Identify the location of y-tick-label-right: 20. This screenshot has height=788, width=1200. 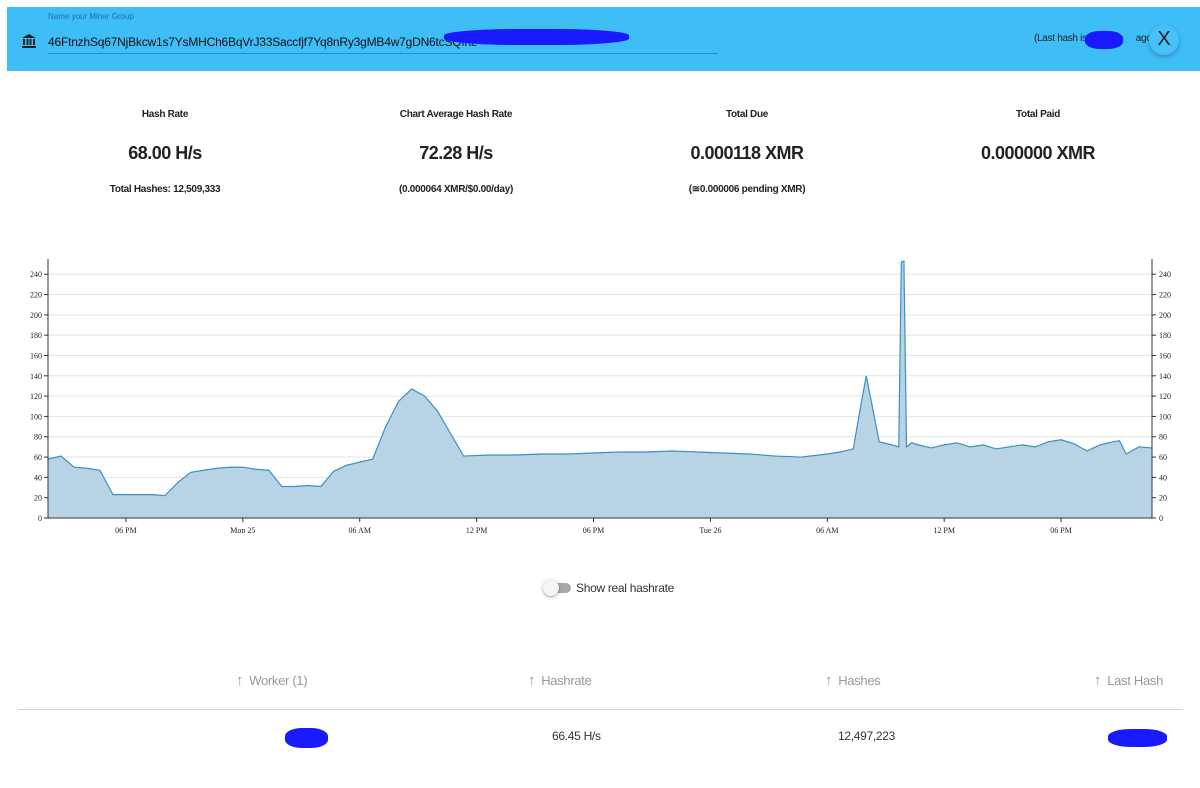
(1163, 498).